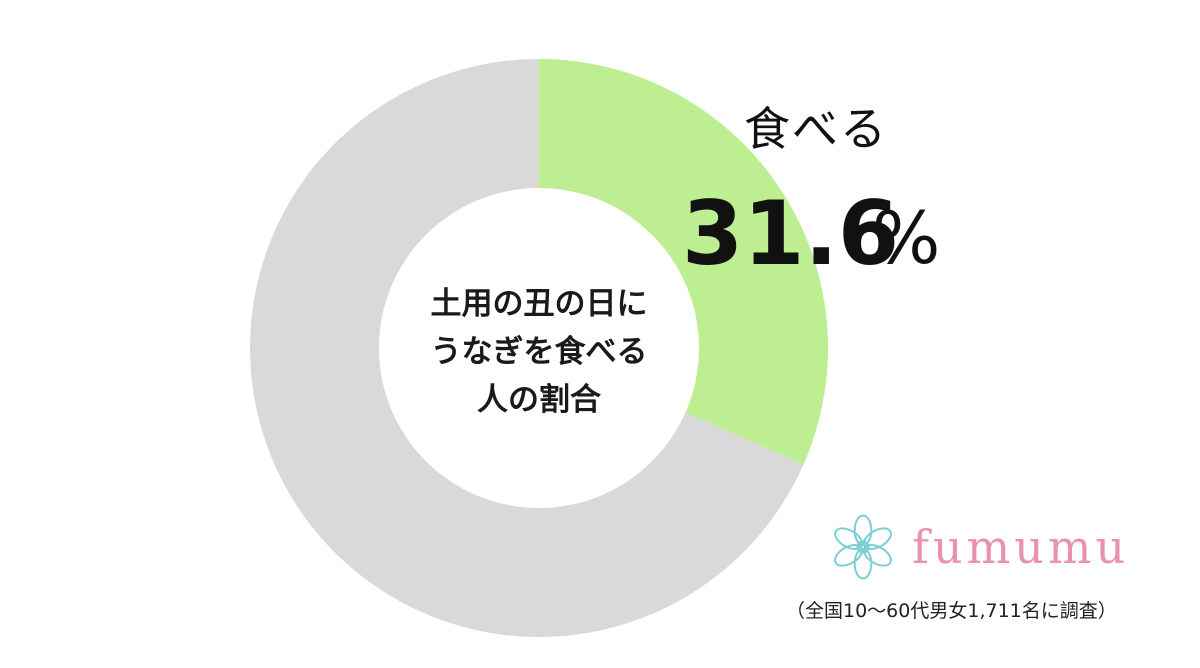  I want to click on slice-value-eat: 31.6, so click(791, 233).